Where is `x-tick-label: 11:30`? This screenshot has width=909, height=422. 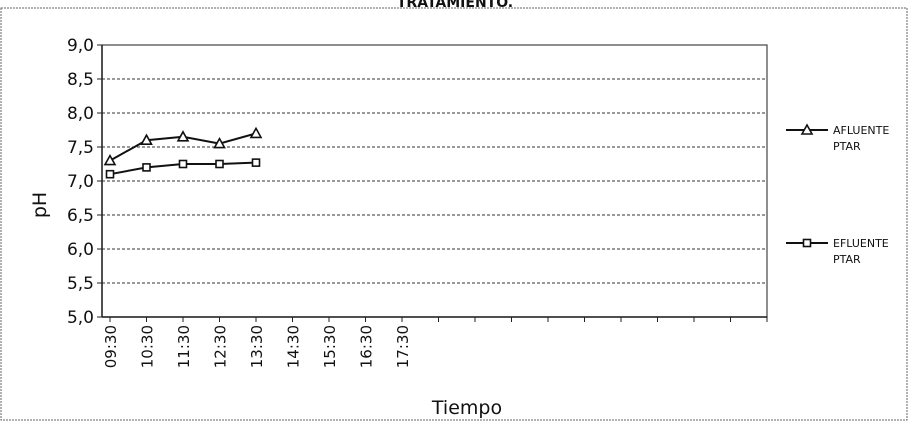
x-tick-label: 11:30 is located at coordinates (184, 346).